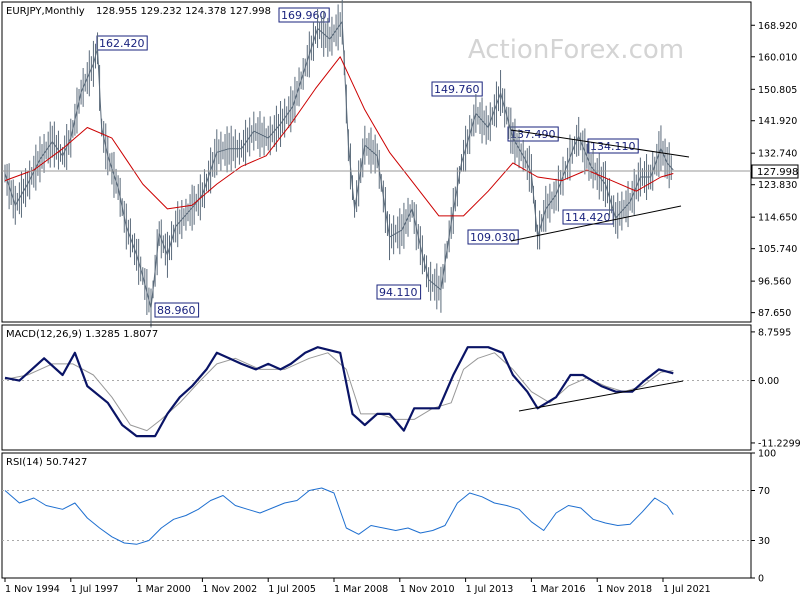 The width and height of the screenshot is (800, 600). What do you see at coordinates (777, 185) in the screenshot?
I see `price-y-tick-label: 123.830` at bounding box center [777, 185].